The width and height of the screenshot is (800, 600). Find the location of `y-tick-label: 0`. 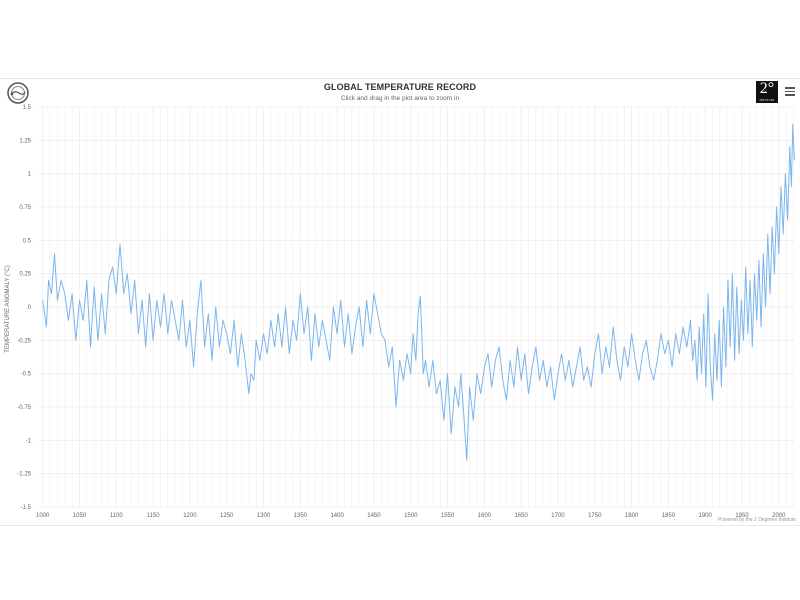

y-tick-label: 0 is located at coordinates (30, 308).